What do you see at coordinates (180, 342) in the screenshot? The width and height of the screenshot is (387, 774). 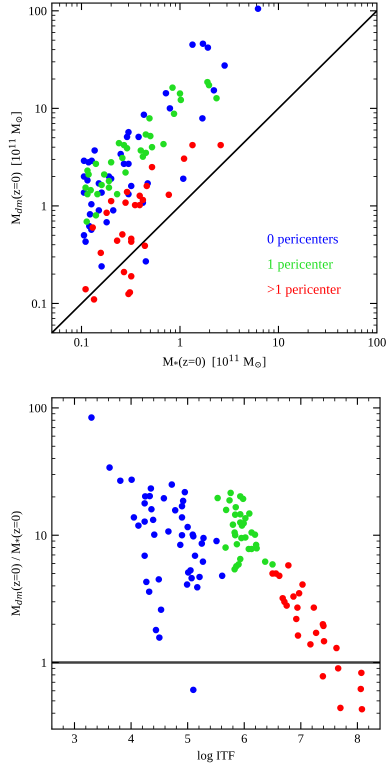 I see `x-tick-label: 1` at bounding box center [180, 342].